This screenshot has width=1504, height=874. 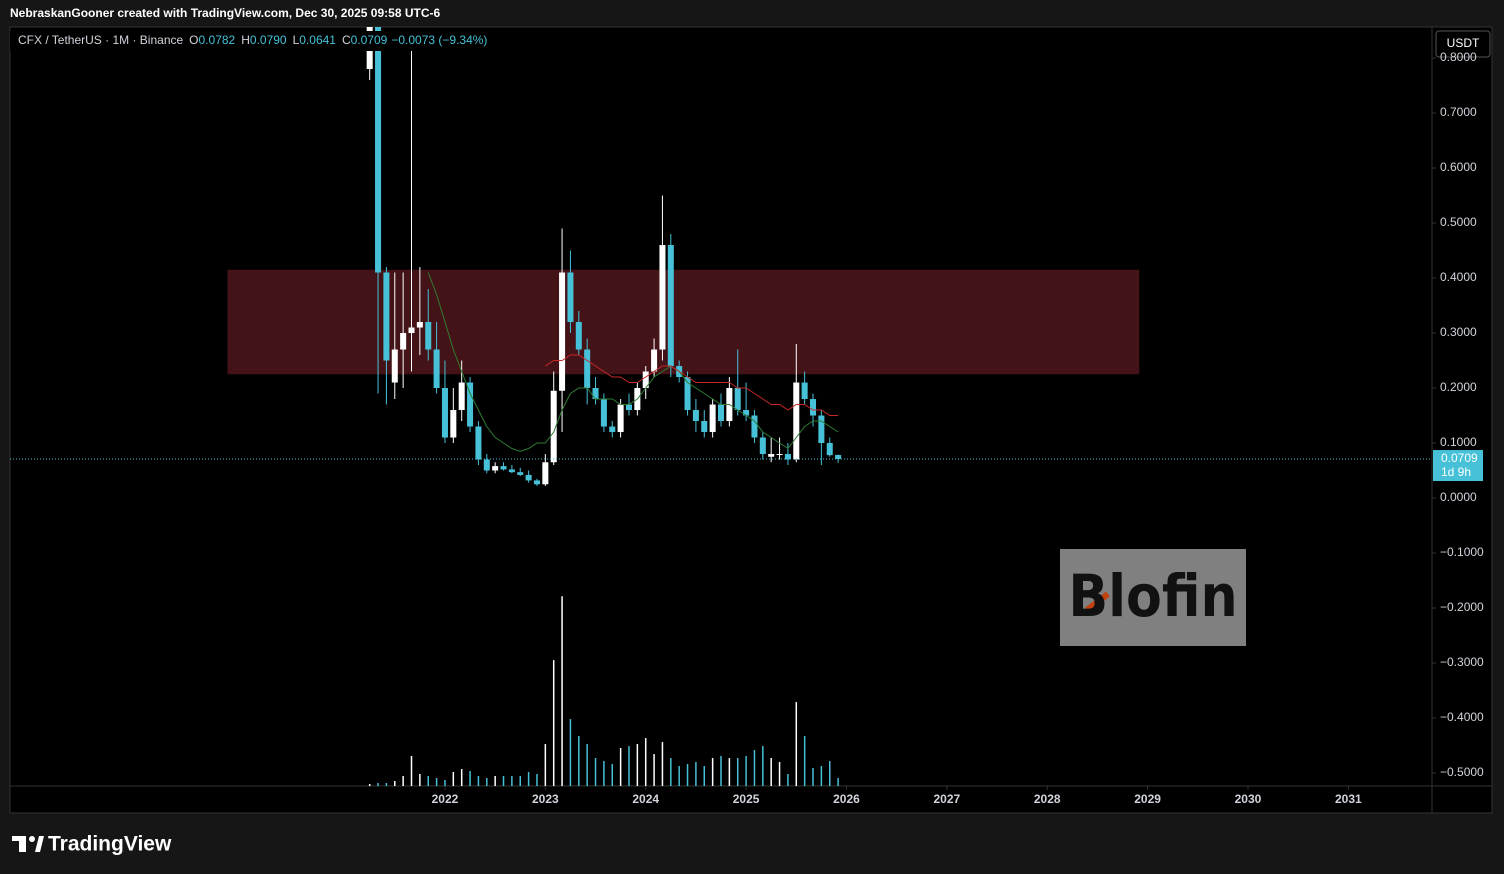 I want to click on x-tick-label: 2026, so click(x=846, y=799).